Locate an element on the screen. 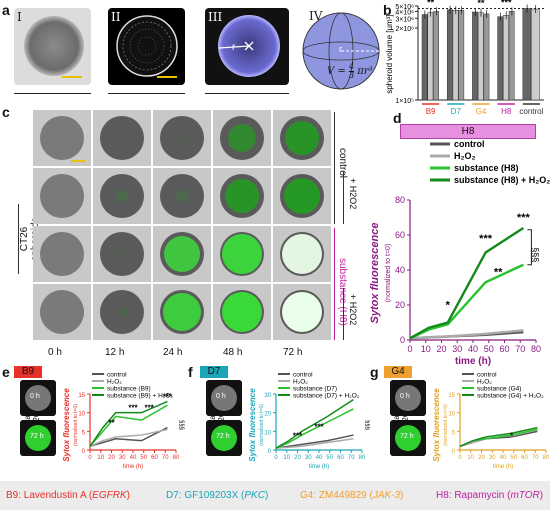  tag-b9: B9 is located at coordinates (28, 372).